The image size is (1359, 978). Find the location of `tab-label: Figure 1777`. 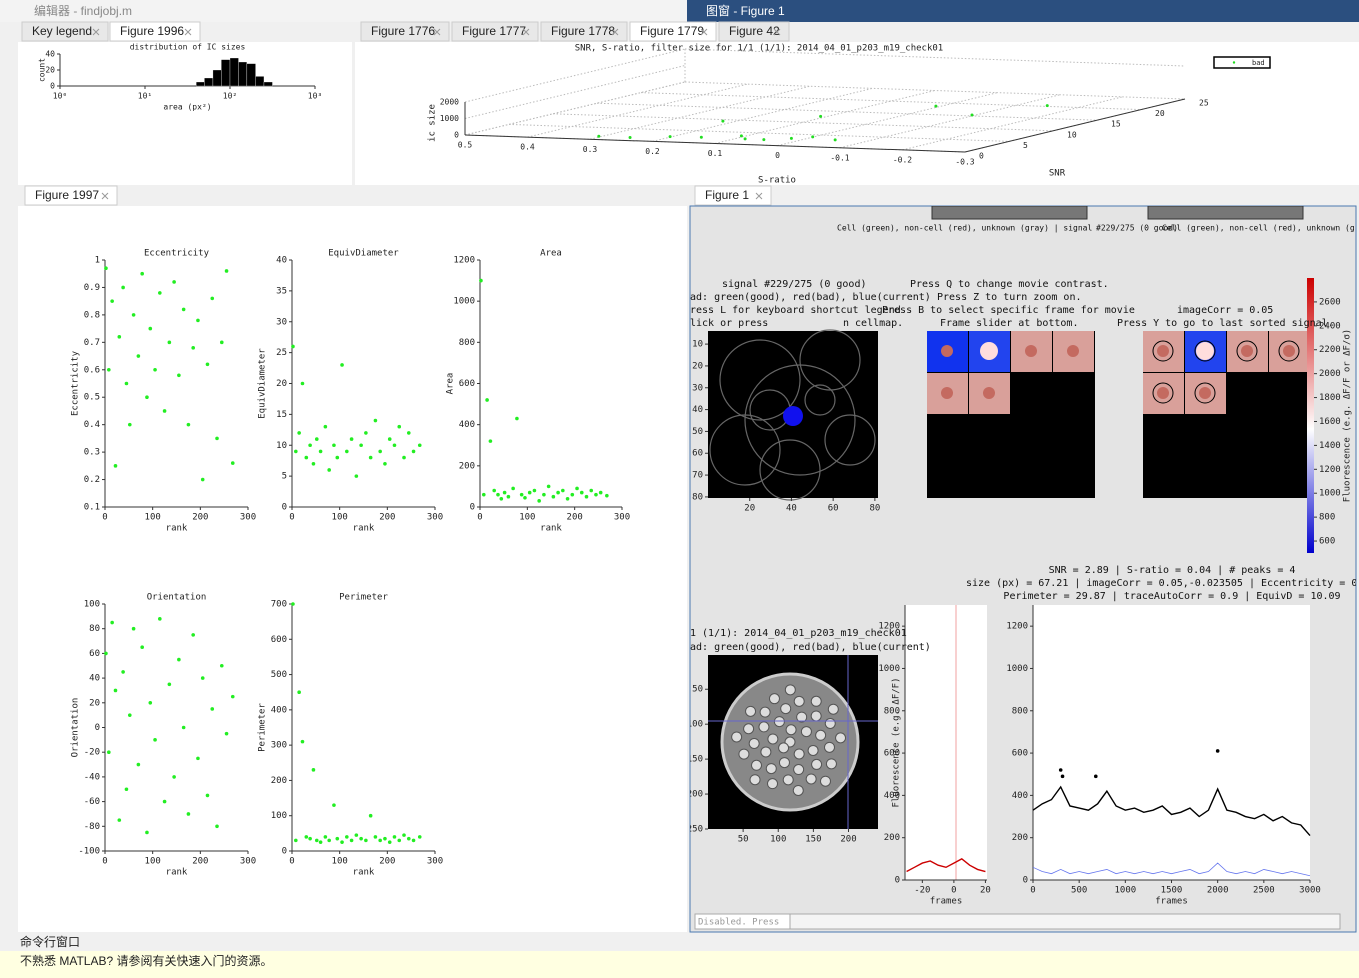

tab-label: Figure 1777 is located at coordinates (494, 31).